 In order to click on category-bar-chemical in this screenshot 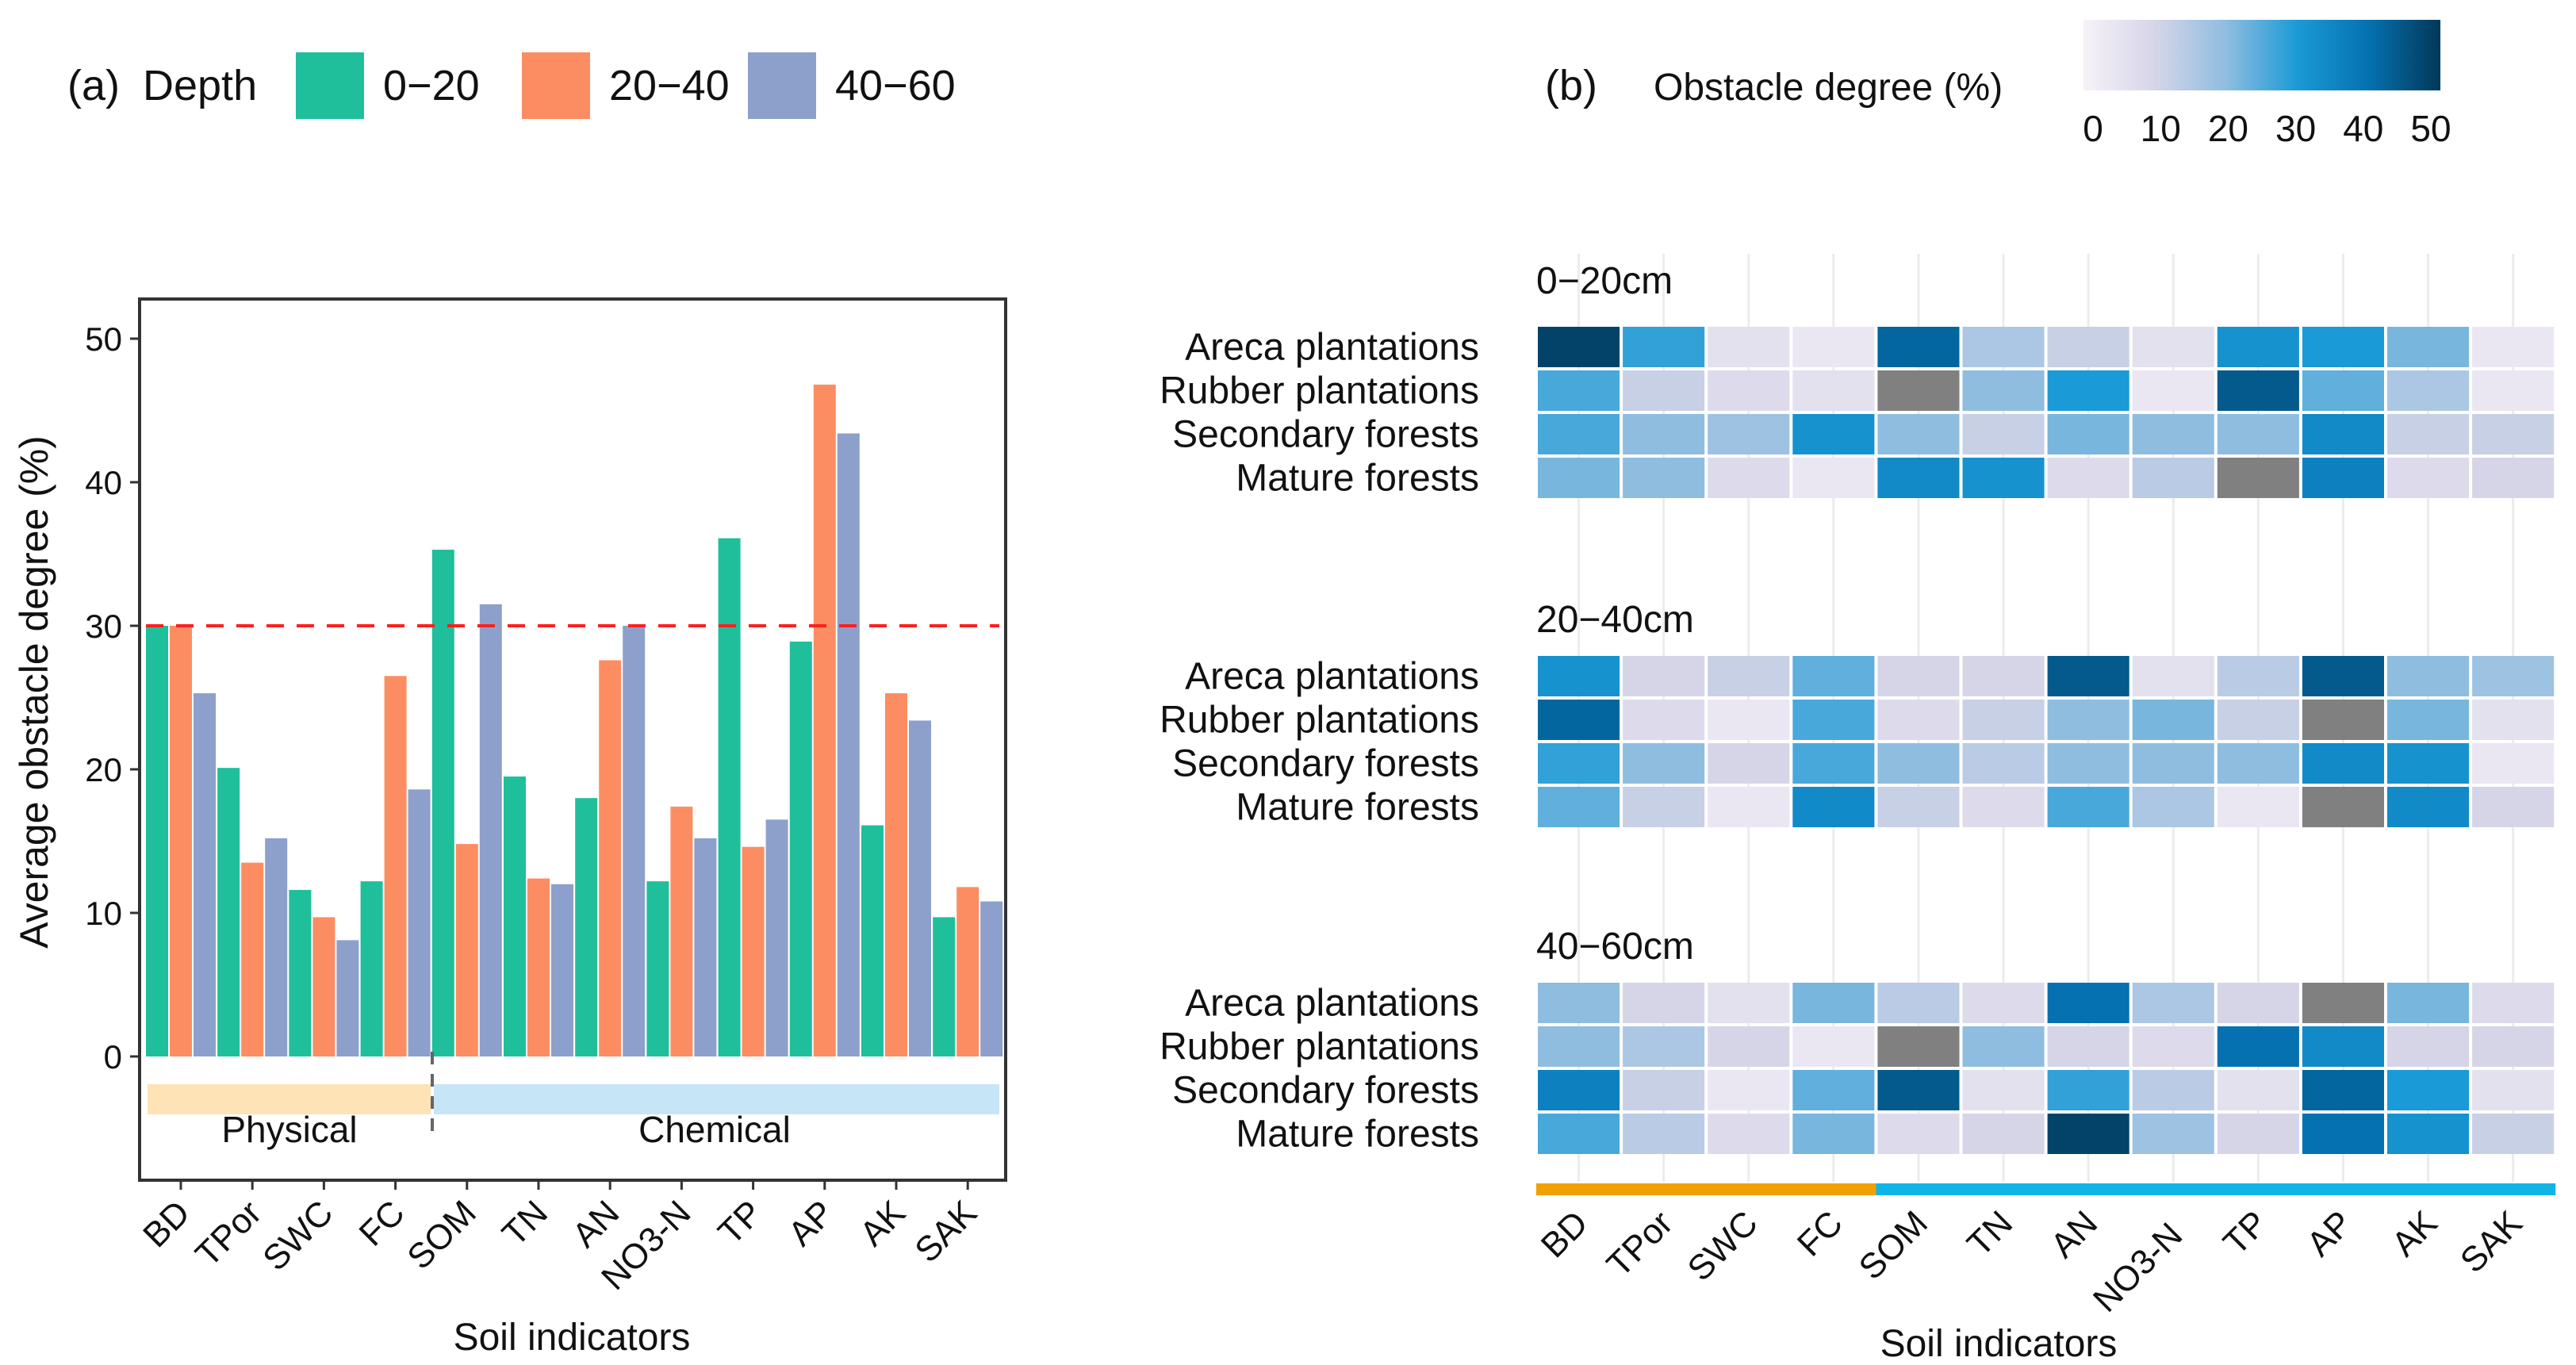, I will do `click(2216, 1189)`.